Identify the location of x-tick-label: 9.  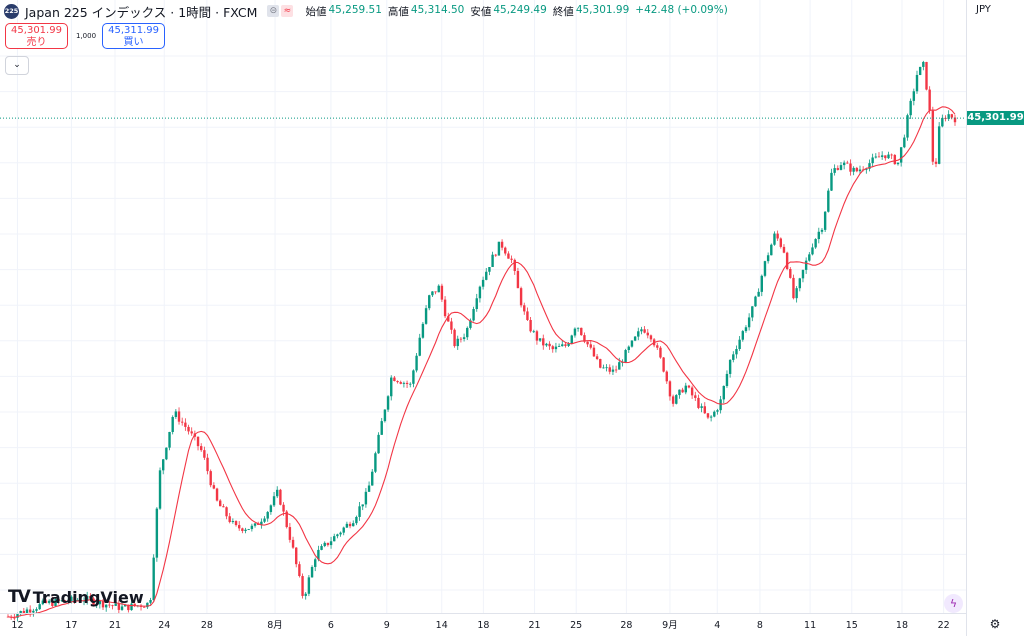
(387, 625).